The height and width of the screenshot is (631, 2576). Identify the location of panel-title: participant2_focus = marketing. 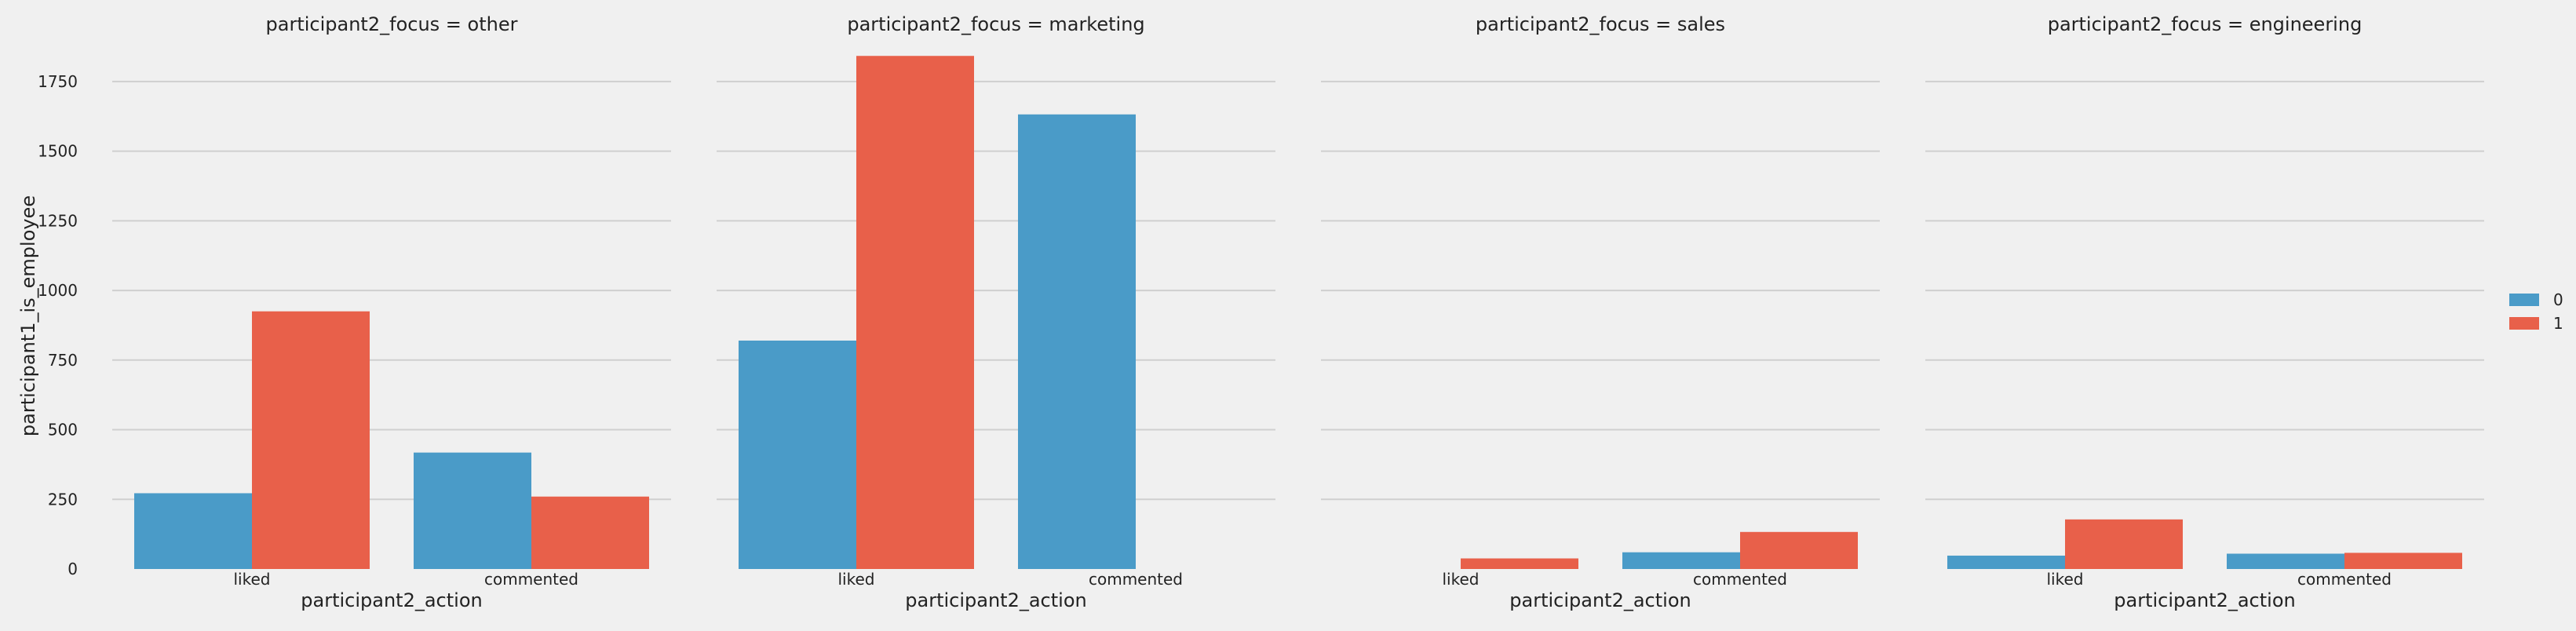
(995, 24).